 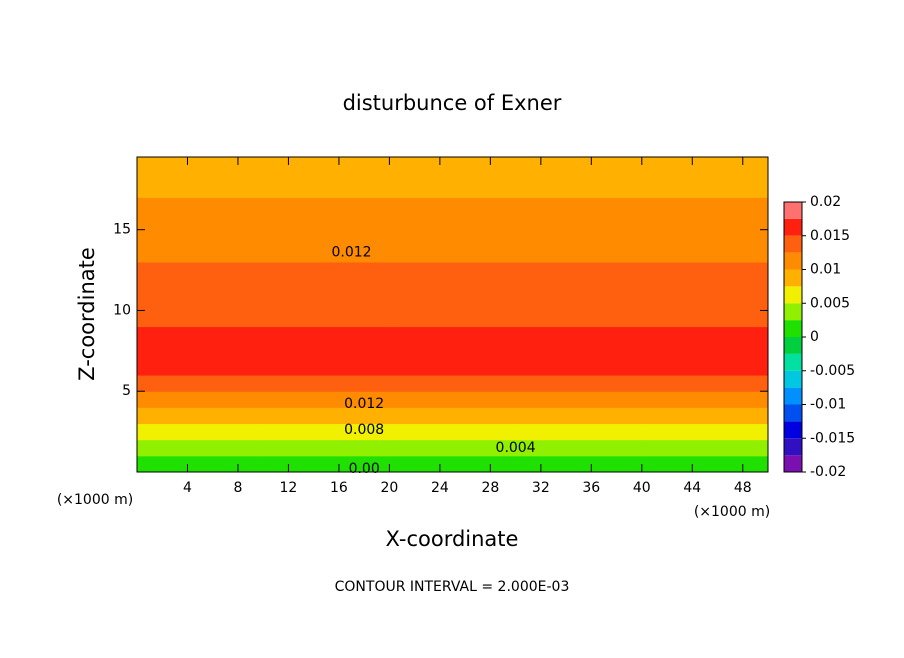 What do you see at coordinates (440, 488) in the screenshot?
I see `x-tick-label: 24` at bounding box center [440, 488].